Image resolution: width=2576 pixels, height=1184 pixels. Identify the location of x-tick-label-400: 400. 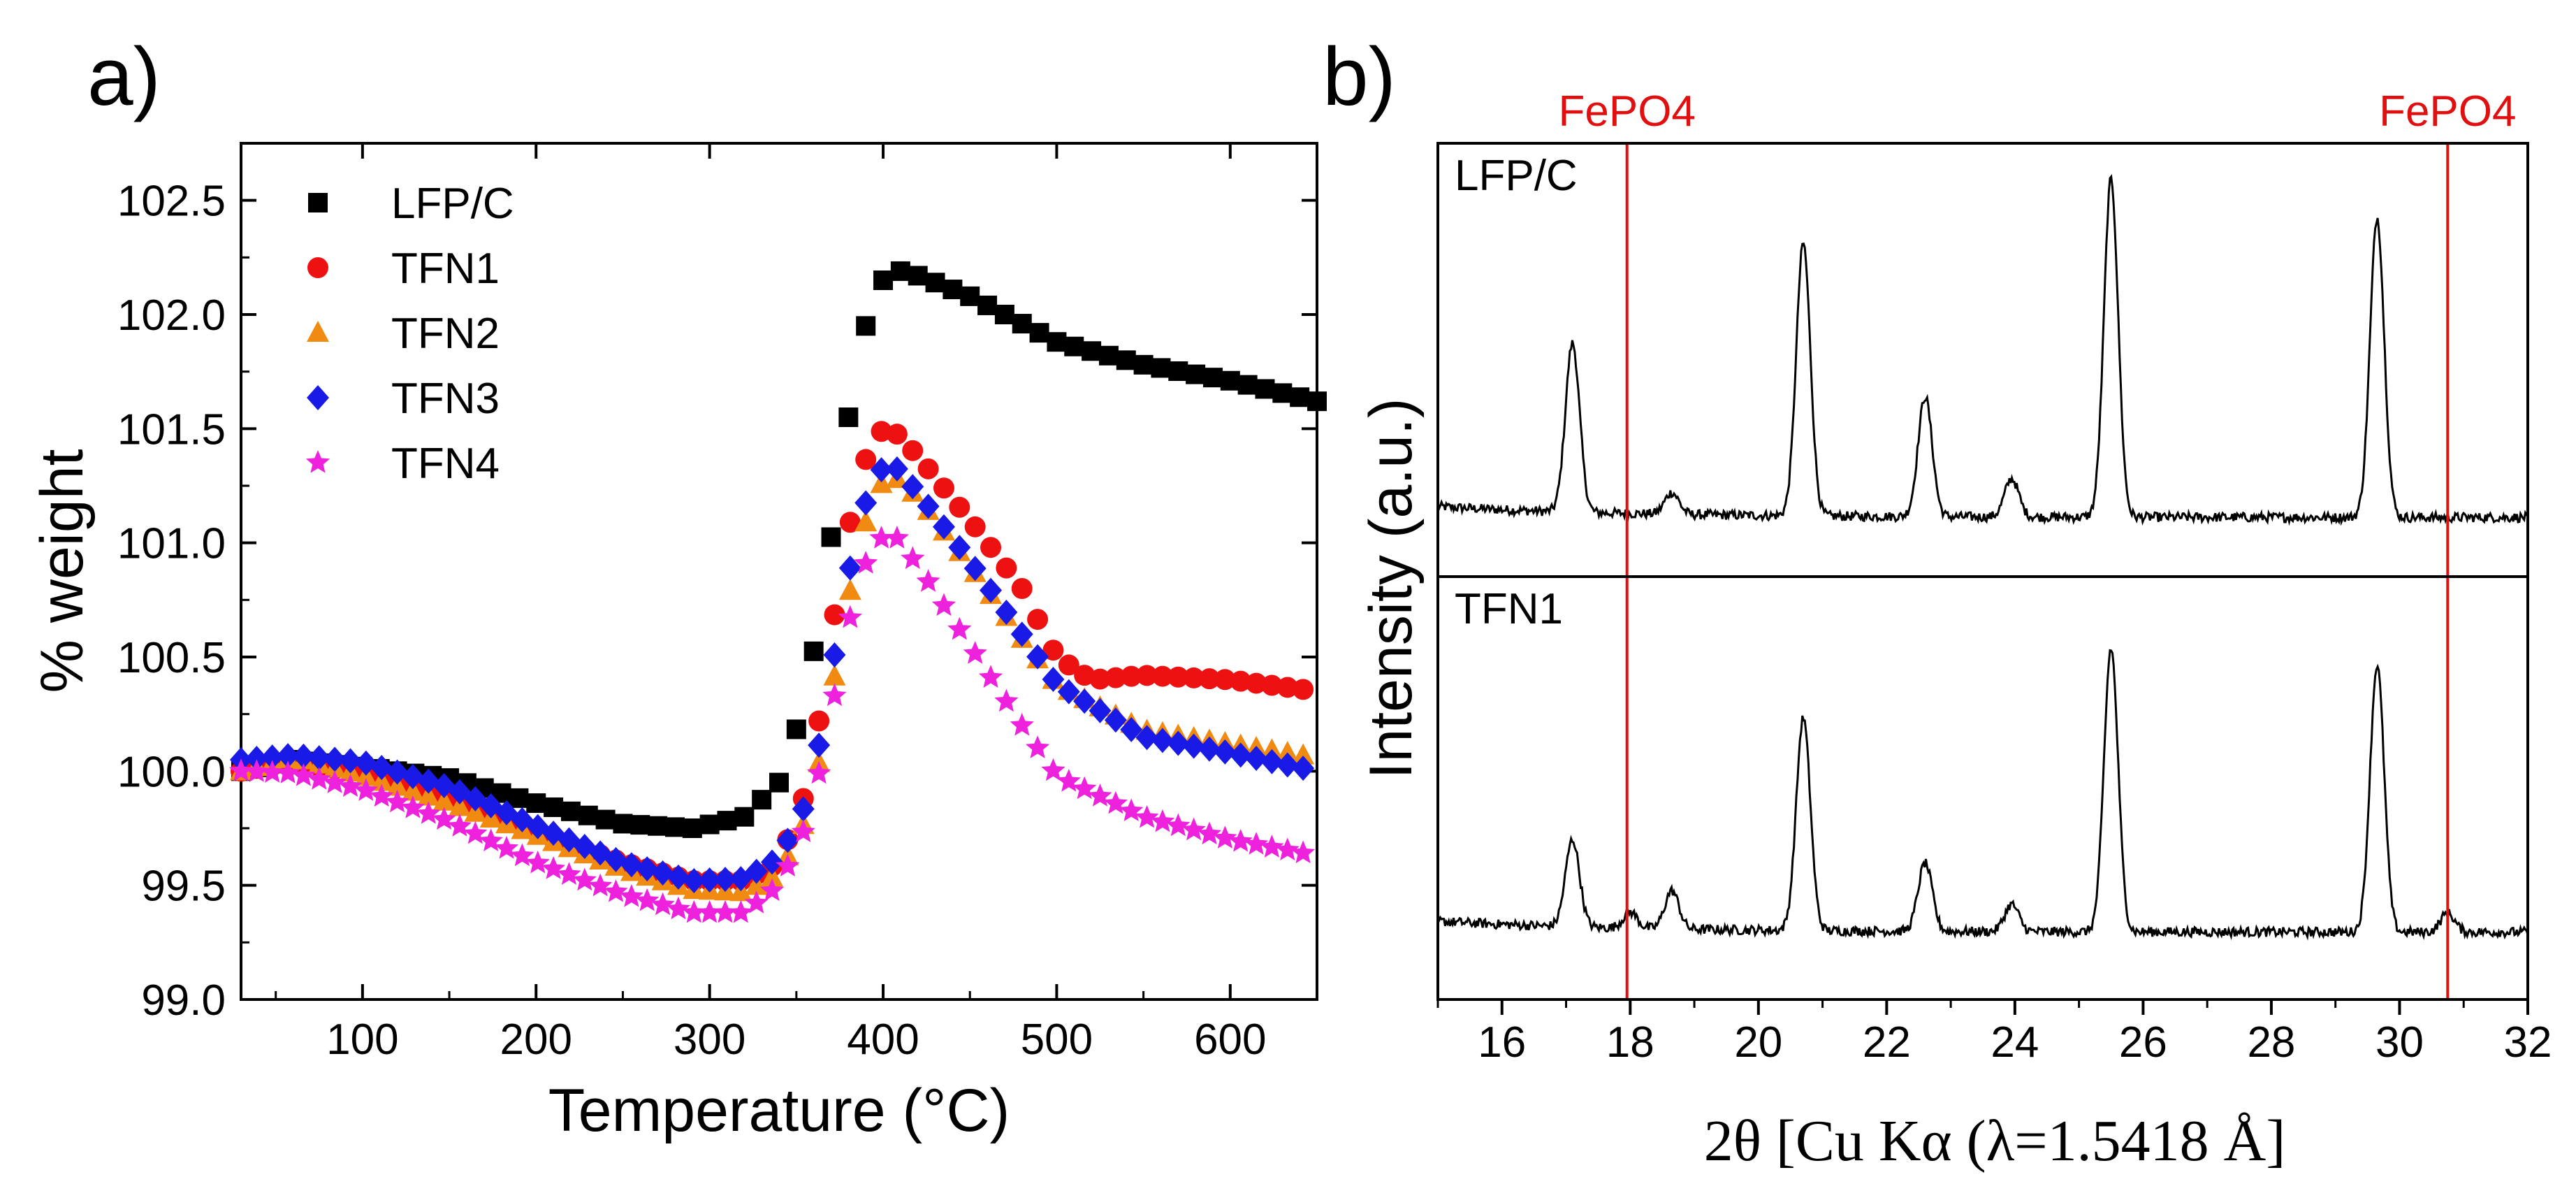
(883, 1040).